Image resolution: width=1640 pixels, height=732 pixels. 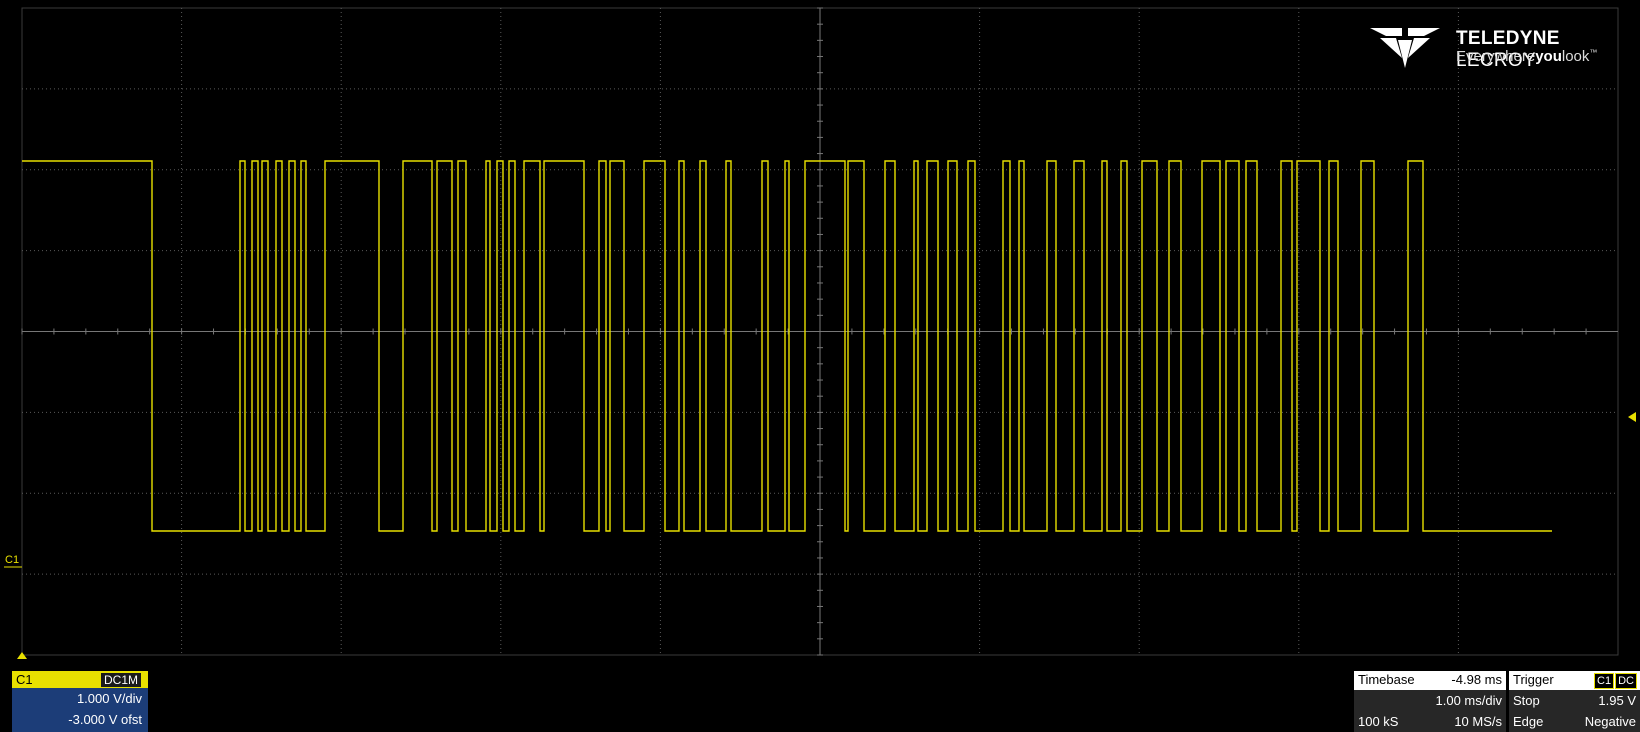 I want to click on trigger-header: Trigger C1 DC, so click(x=1574, y=680).